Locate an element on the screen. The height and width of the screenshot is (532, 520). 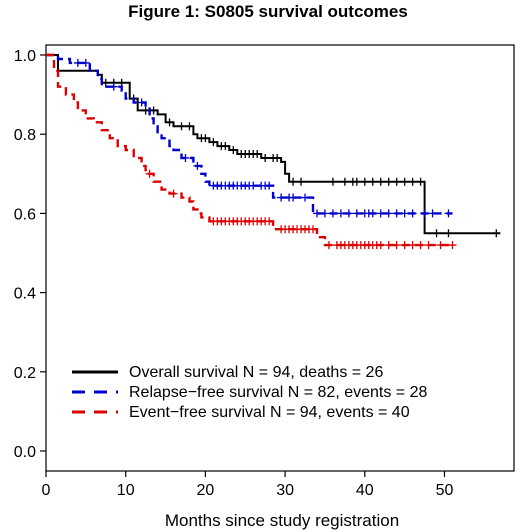
y-tick-label-1.0: 1.0 is located at coordinates (25, 56).